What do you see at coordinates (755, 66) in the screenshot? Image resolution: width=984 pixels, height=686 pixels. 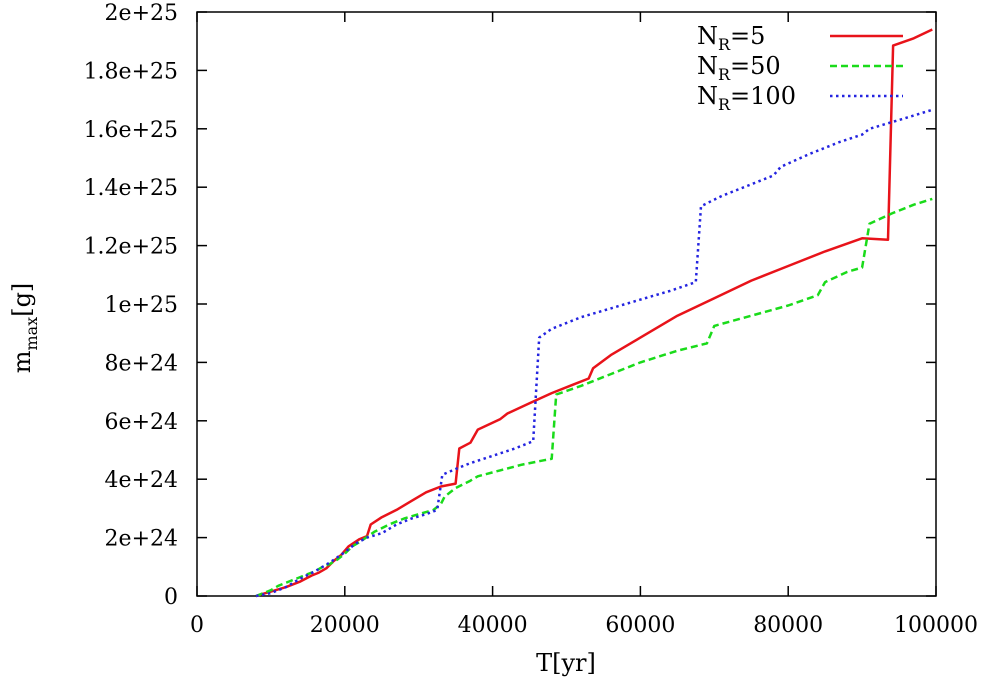 I see `legend-label-suffix: =50` at bounding box center [755, 66].